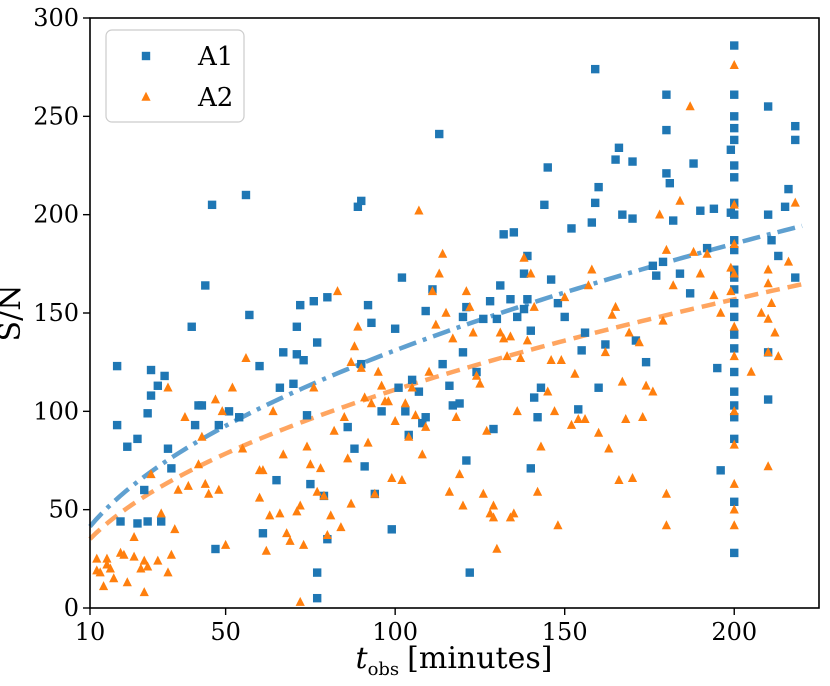  Describe the element at coordinates (63, 510) in the screenshot. I see `y-tick-label: 50` at that location.